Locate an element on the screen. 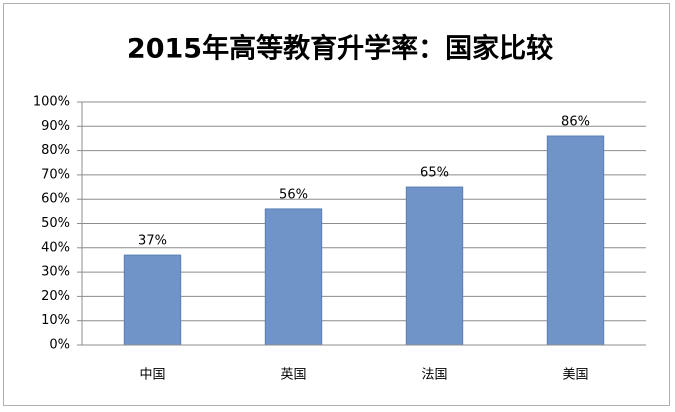  x-tick-label: 中国 is located at coordinates (152, 375).